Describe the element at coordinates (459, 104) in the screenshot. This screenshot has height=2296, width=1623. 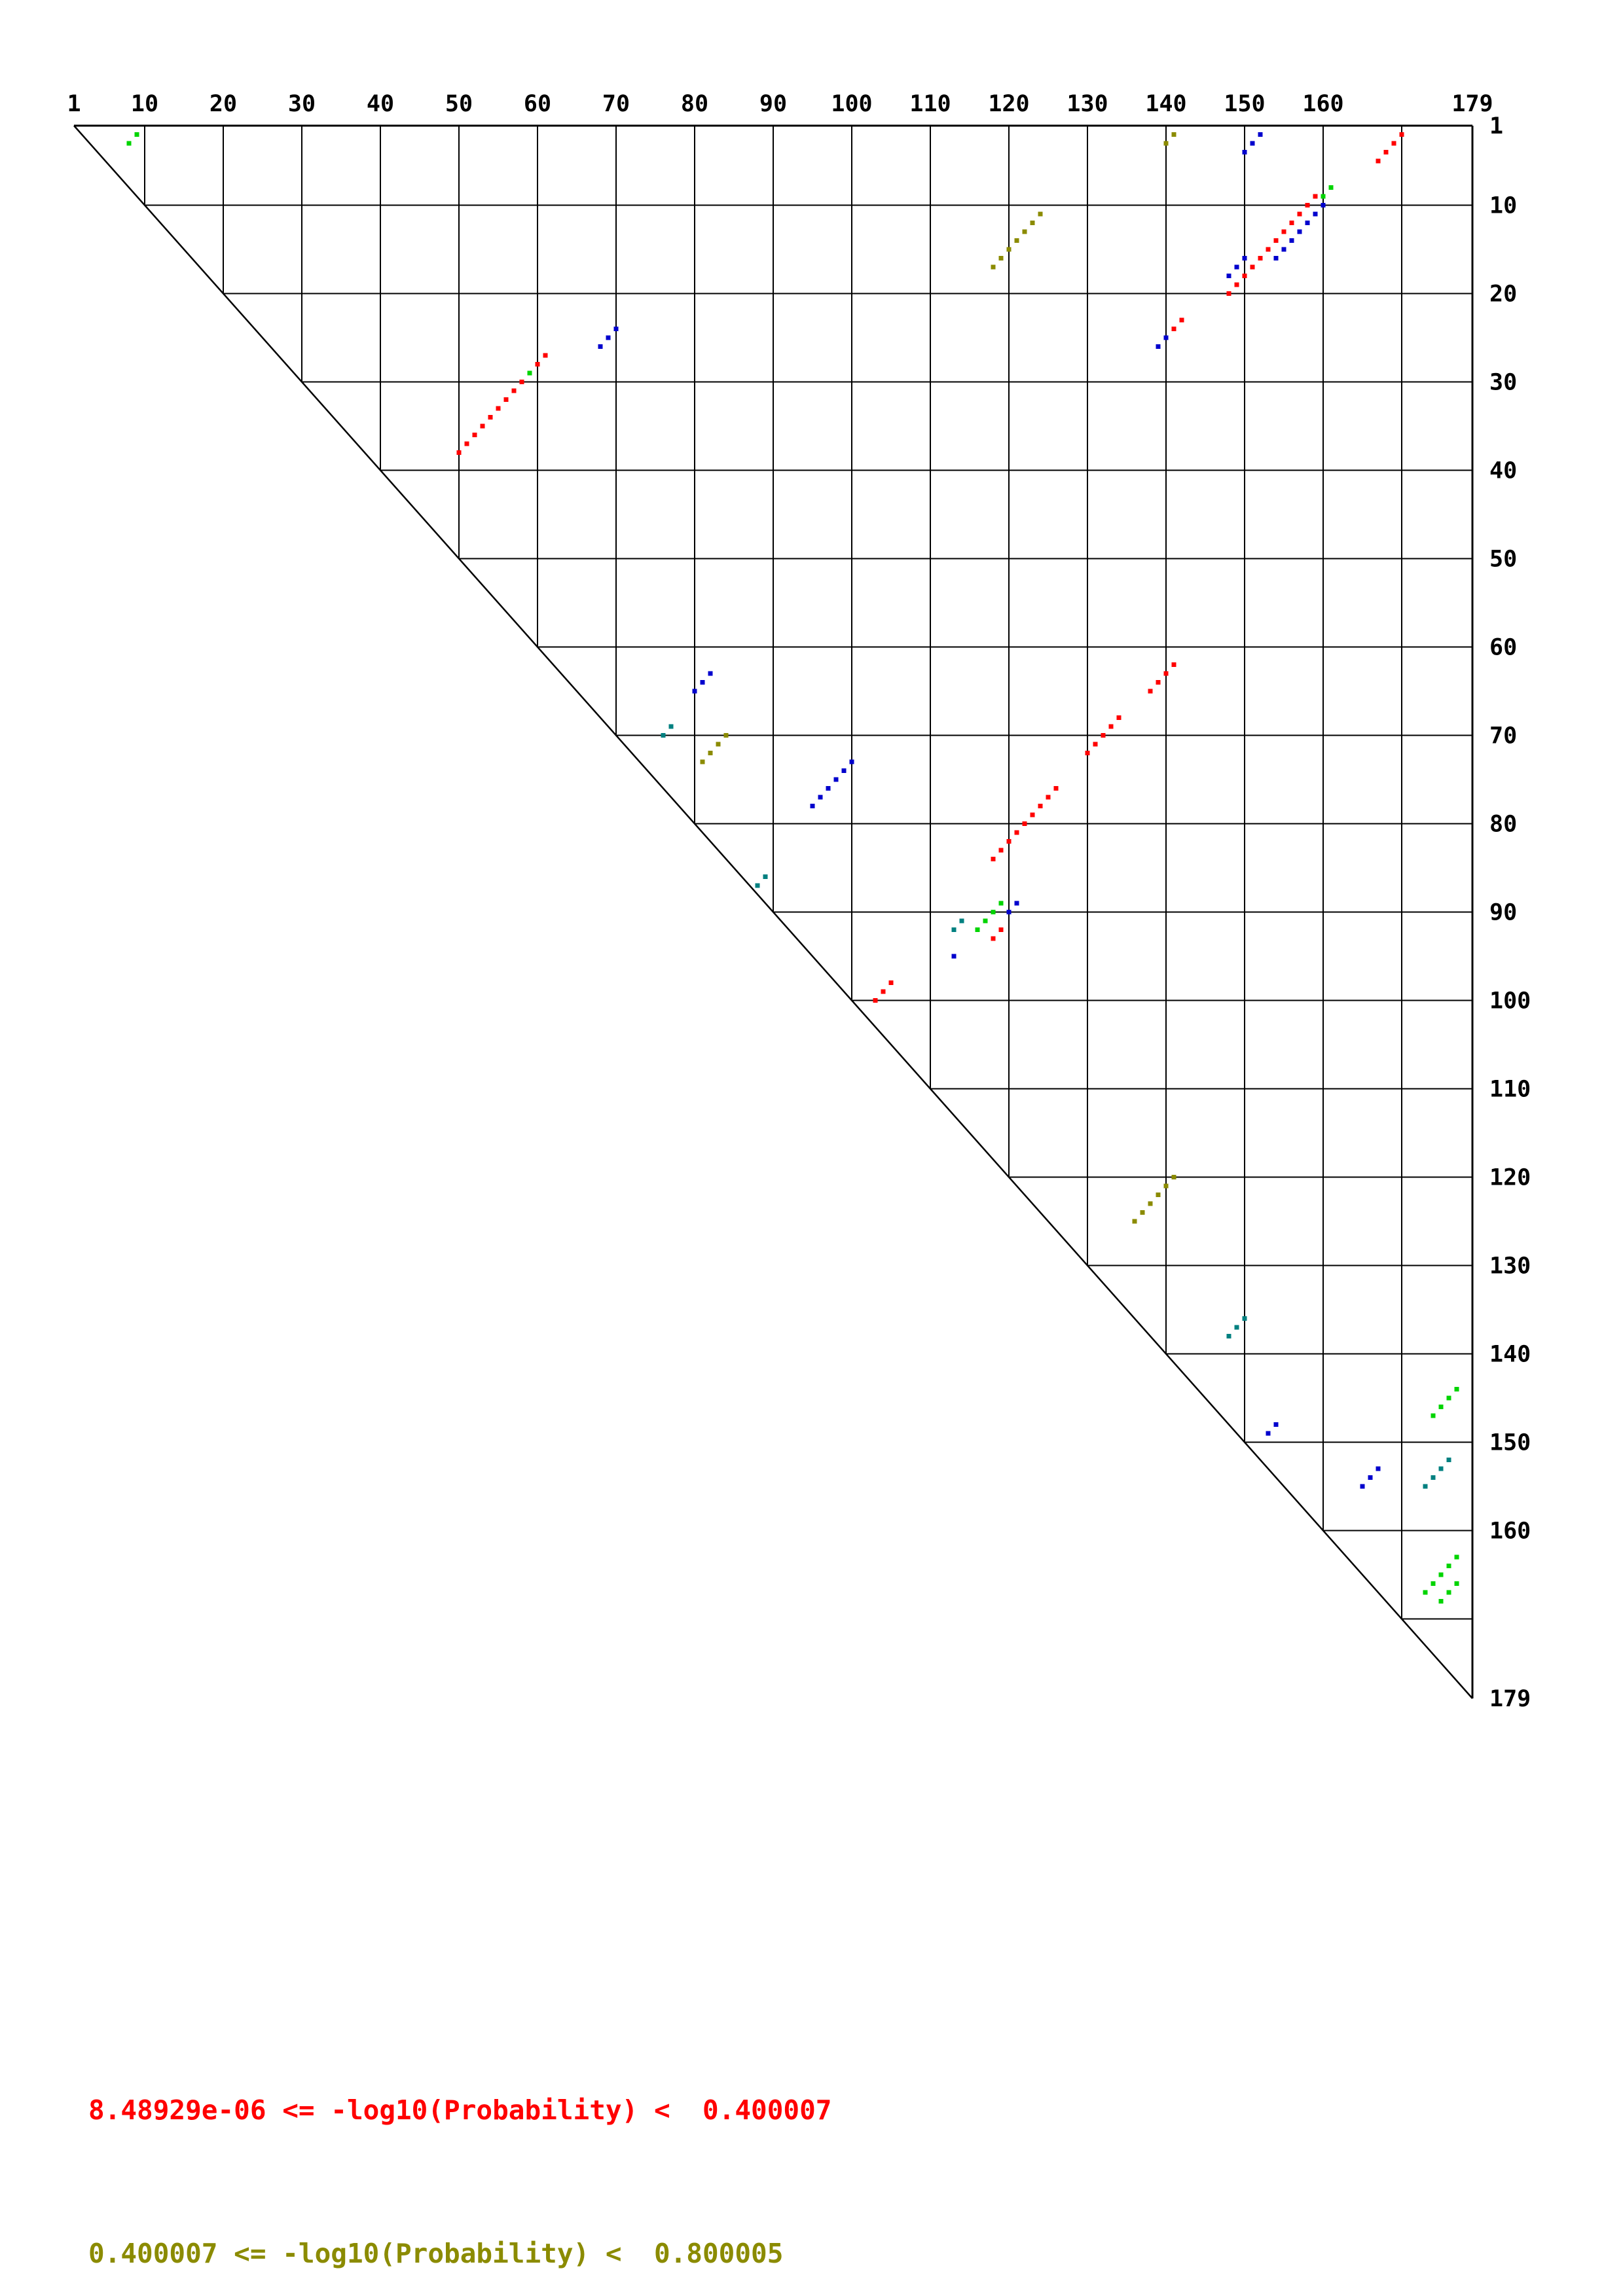
I see `axis-tick-label-top: 50` at that location.